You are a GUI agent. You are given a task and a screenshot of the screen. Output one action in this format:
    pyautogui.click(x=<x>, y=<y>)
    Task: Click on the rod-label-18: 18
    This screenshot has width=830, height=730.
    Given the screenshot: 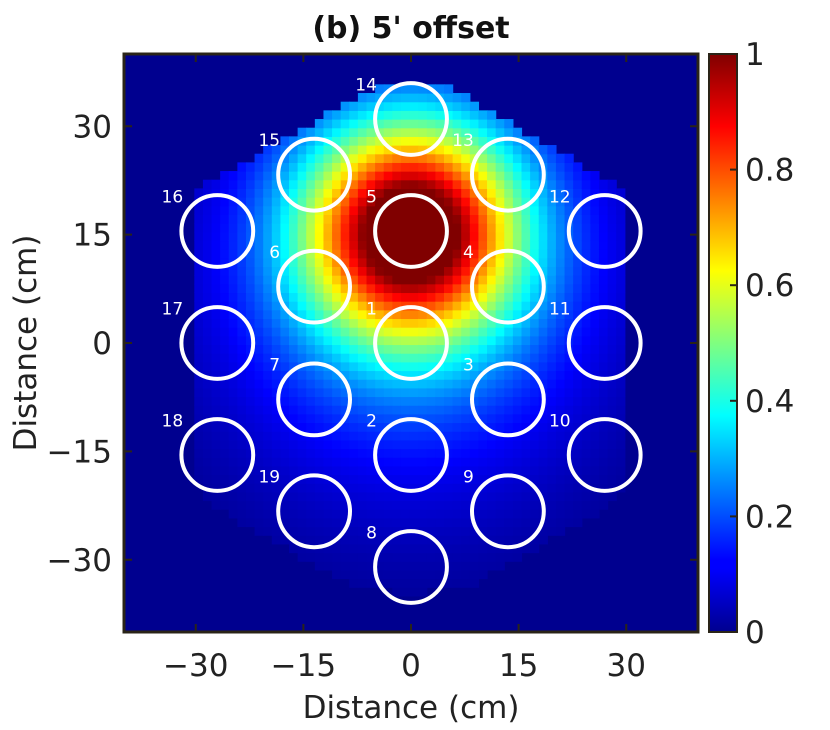 What is the action you would take?
    pyautogui.click(x=173, y=421)
    